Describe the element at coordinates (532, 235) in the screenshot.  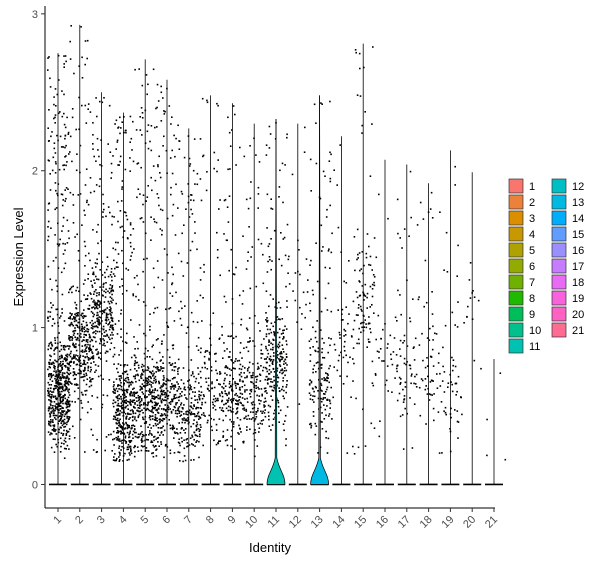
I see `legend-label: 4` at that location.